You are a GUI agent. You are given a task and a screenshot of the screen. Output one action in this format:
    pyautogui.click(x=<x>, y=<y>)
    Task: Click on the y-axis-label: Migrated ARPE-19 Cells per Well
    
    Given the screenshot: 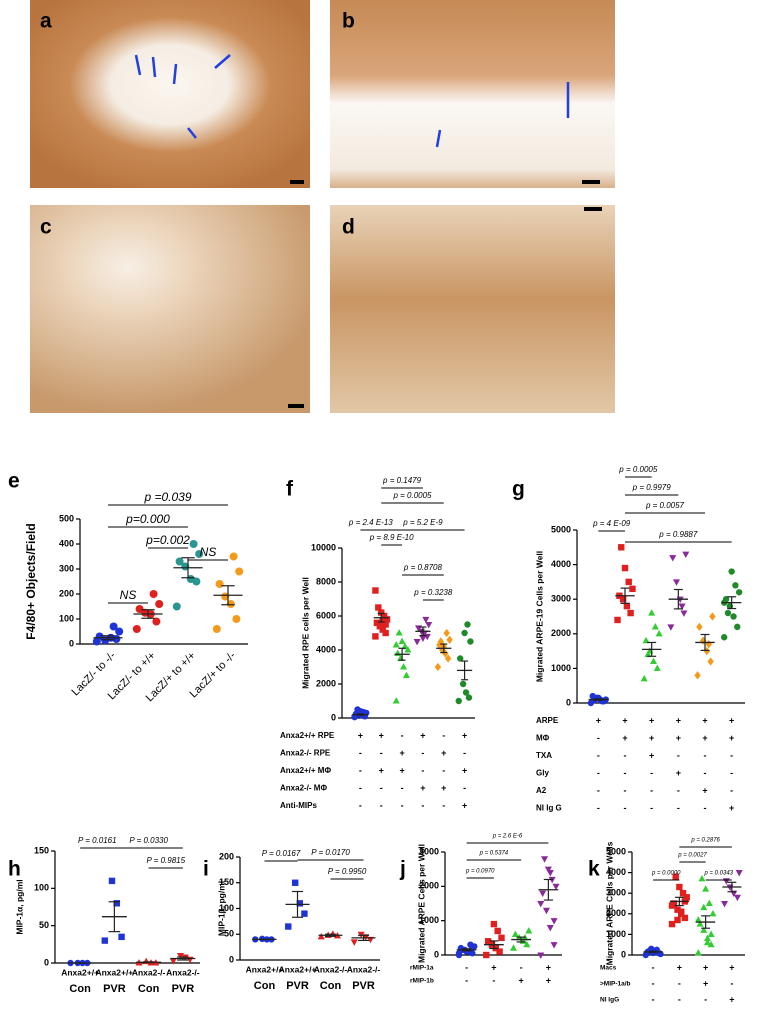 What is the action you would take?
    pyautogui.click(x=539, y=616)
    